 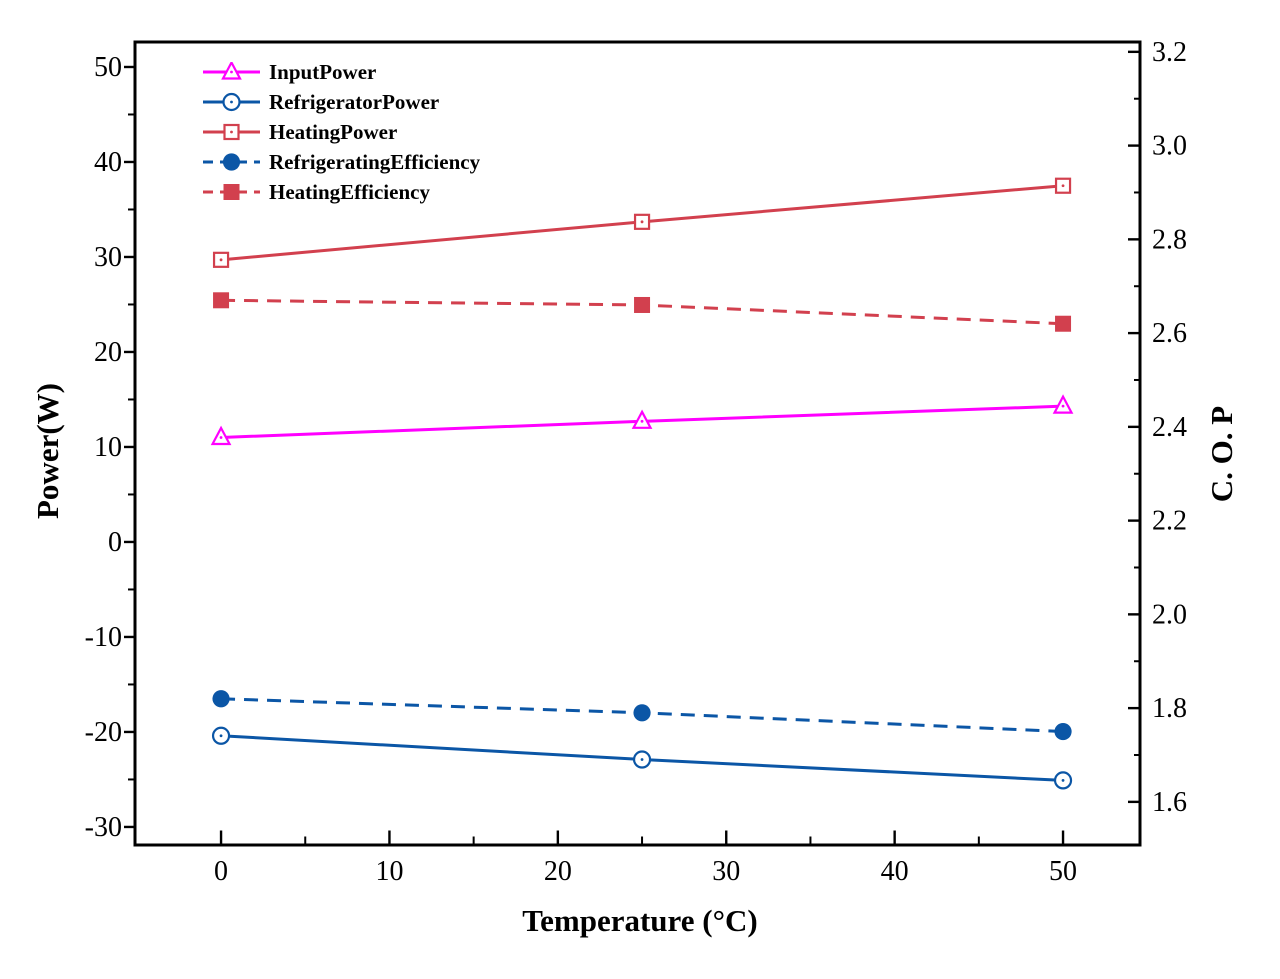 What do you see at coordinates (221, 871) in the screenshot?
I see `x-tick-label: 0` at bounding box center [221, 871].